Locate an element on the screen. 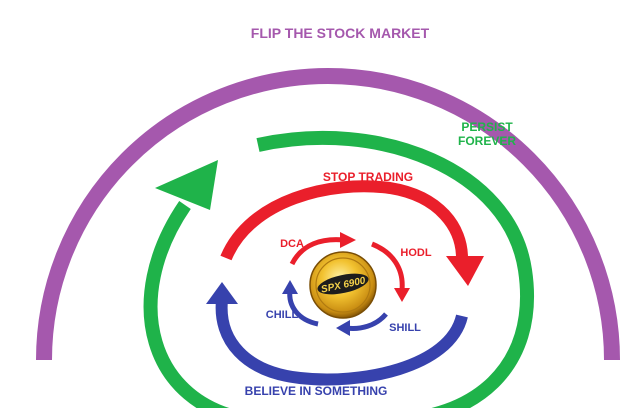 This screenshot has height=408, width=635. inner-hodl-label: HODL is located at coordinates (415, 253).